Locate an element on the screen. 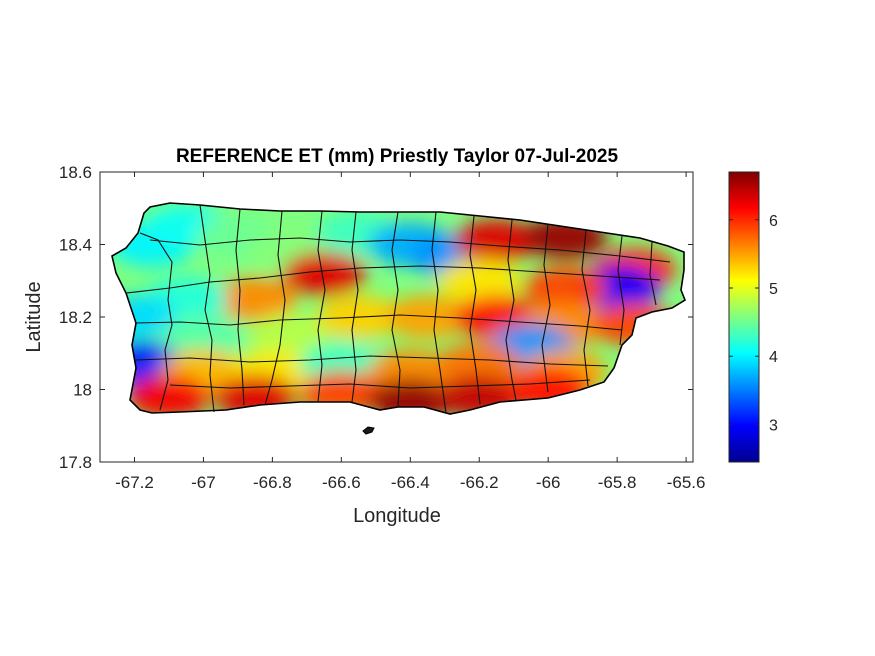 This screenshot has height=656, width=875. y-tick-label: 18.4 is located at coordinates (75, 245).